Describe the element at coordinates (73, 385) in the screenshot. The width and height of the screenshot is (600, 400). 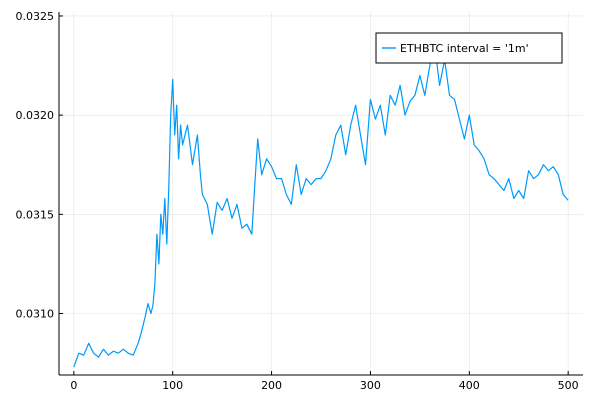
I see `x-tick-label: 0` at that location.